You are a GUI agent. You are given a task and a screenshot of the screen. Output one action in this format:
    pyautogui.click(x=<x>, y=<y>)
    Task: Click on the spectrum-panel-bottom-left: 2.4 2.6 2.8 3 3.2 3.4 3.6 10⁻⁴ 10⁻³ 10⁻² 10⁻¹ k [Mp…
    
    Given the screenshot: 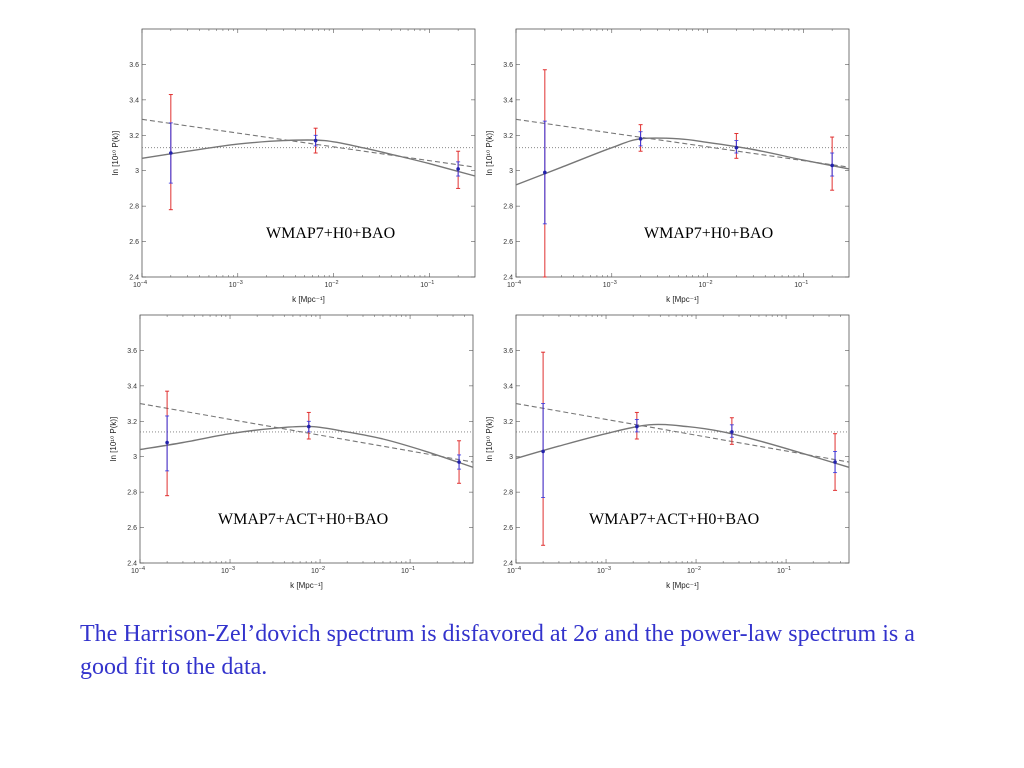 What is the action you would take?
    pyautogui.click(x=293, y=452)
    